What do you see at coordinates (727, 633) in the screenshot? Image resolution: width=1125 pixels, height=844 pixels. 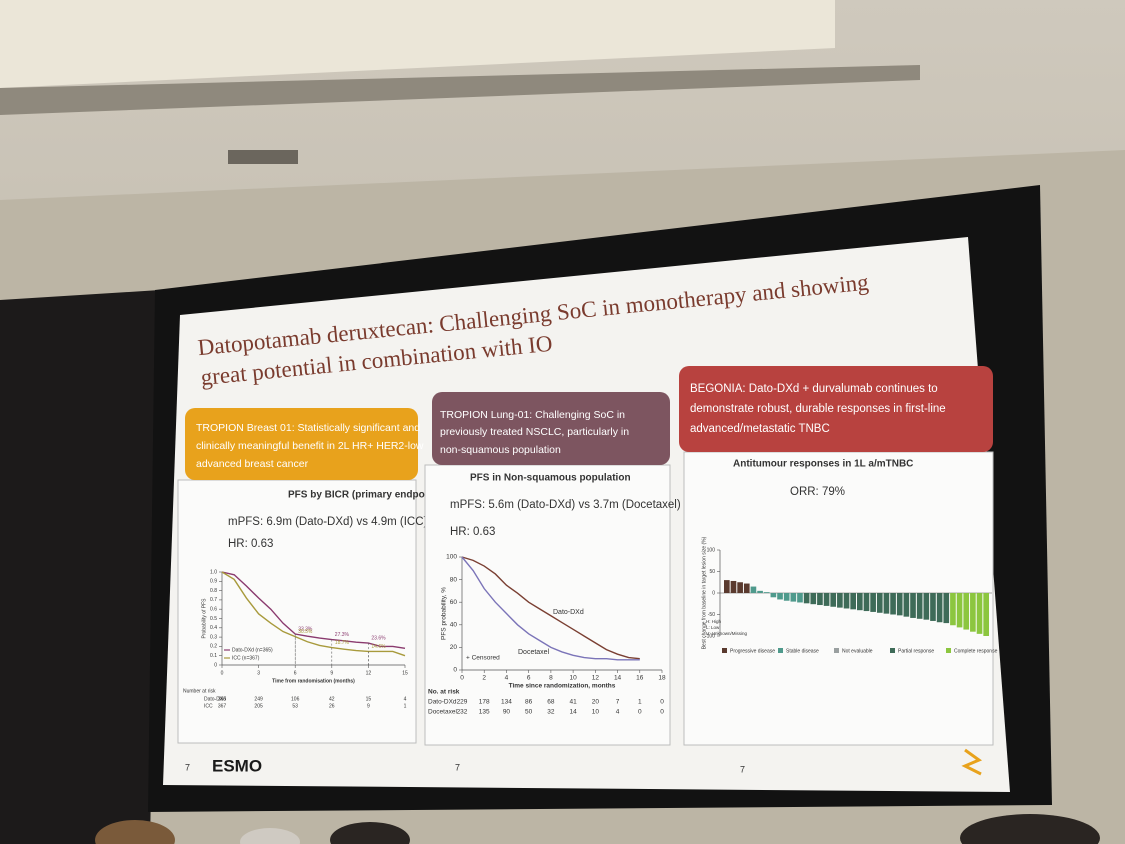 I see `note: U: Unknown/Missing` at bounding box center [727, 633].